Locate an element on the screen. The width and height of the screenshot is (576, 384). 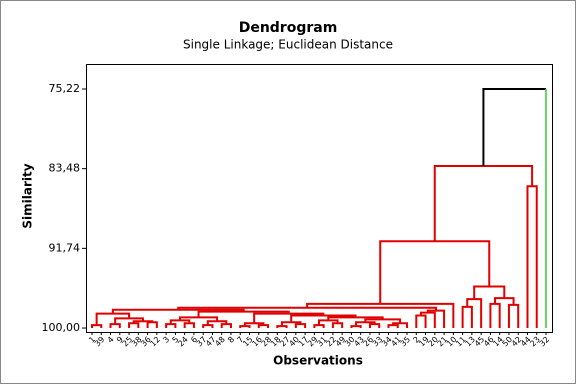
leaf-label: 3 is located at coordinates (166, 340).